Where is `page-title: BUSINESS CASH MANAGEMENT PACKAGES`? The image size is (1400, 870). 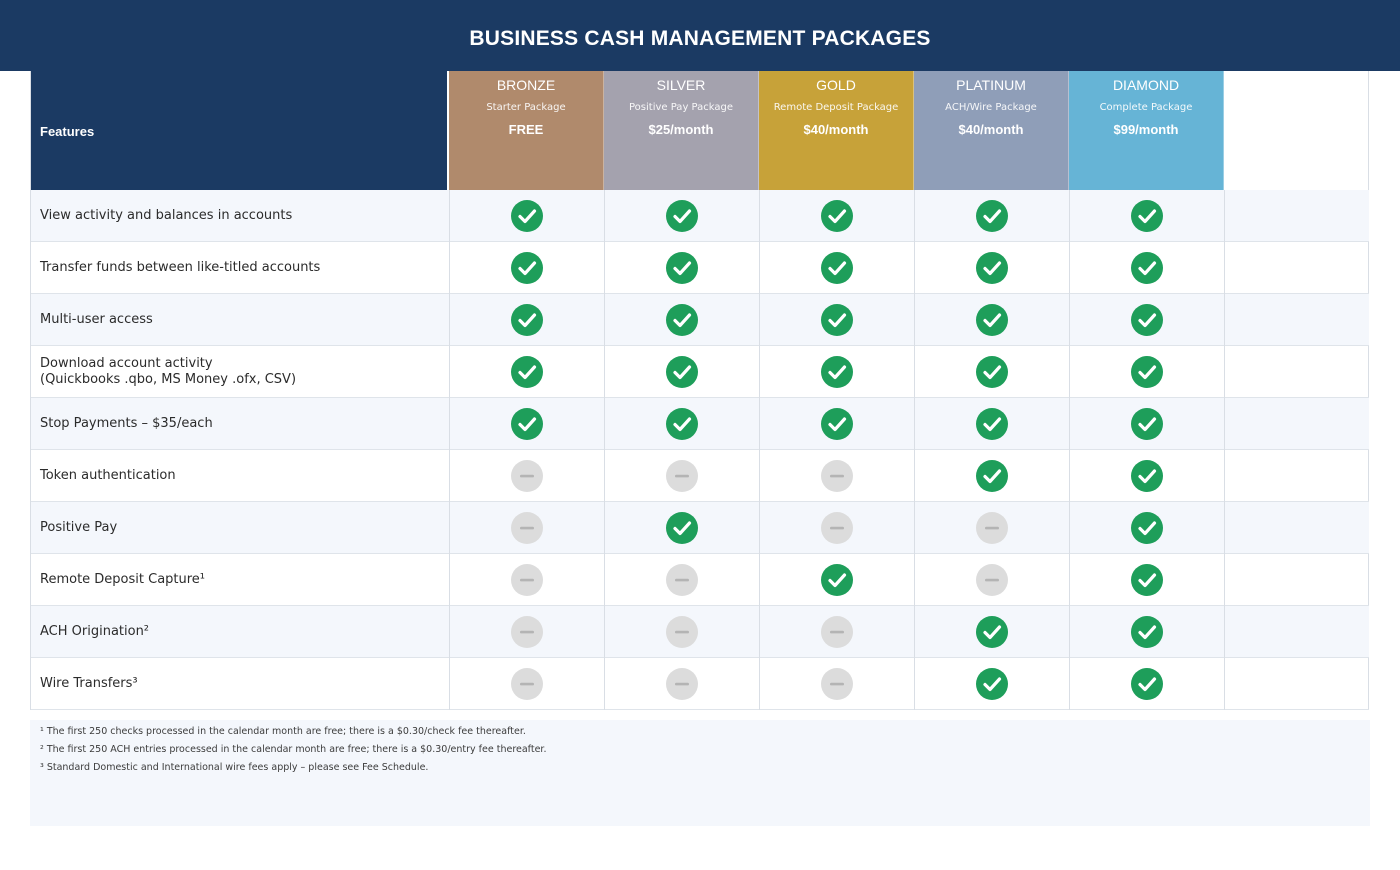 page-title: BUSINESS CASH MANAGEMENT PACKAGES is located at coordinates (700, 38).